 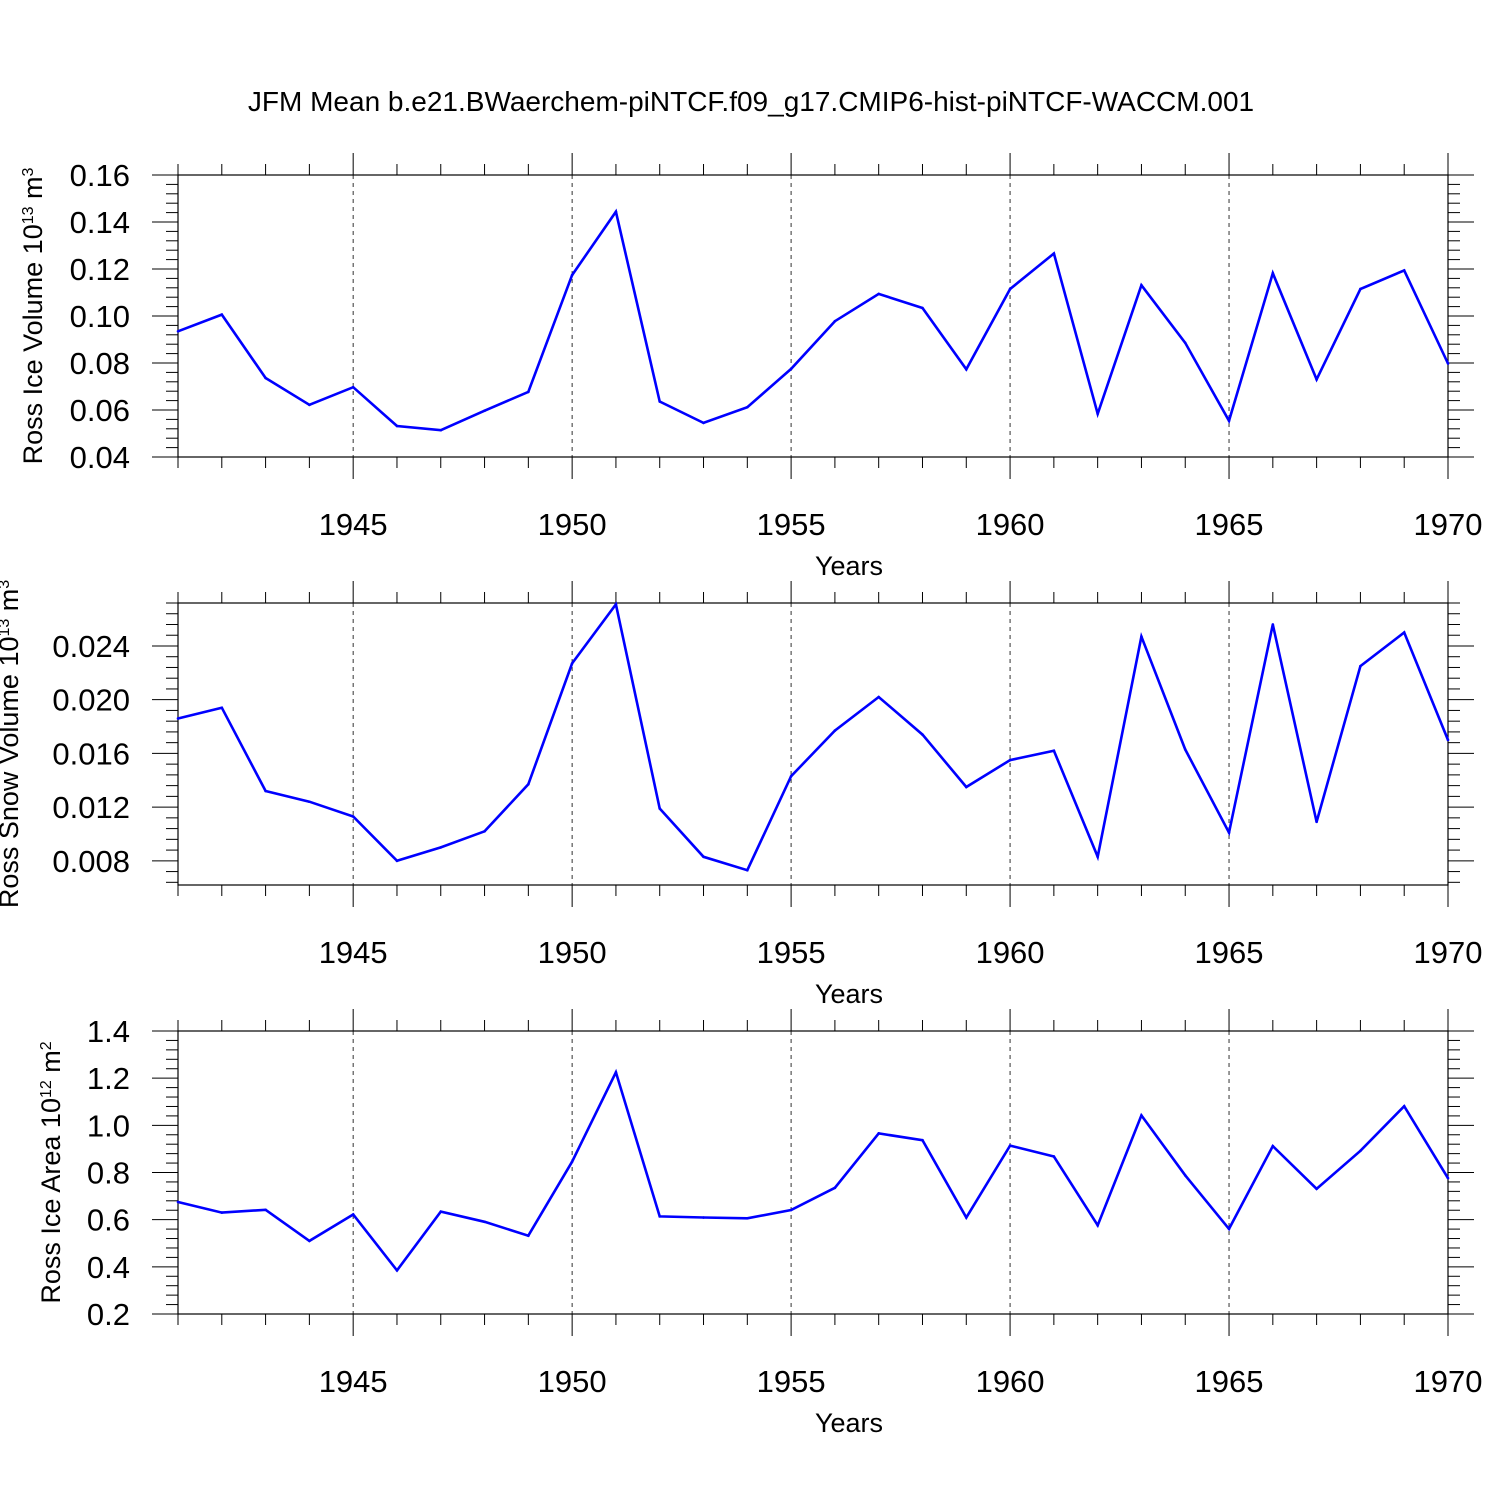 I want to click on y-tick-label: 1.2, so click(x=108, y=1078).